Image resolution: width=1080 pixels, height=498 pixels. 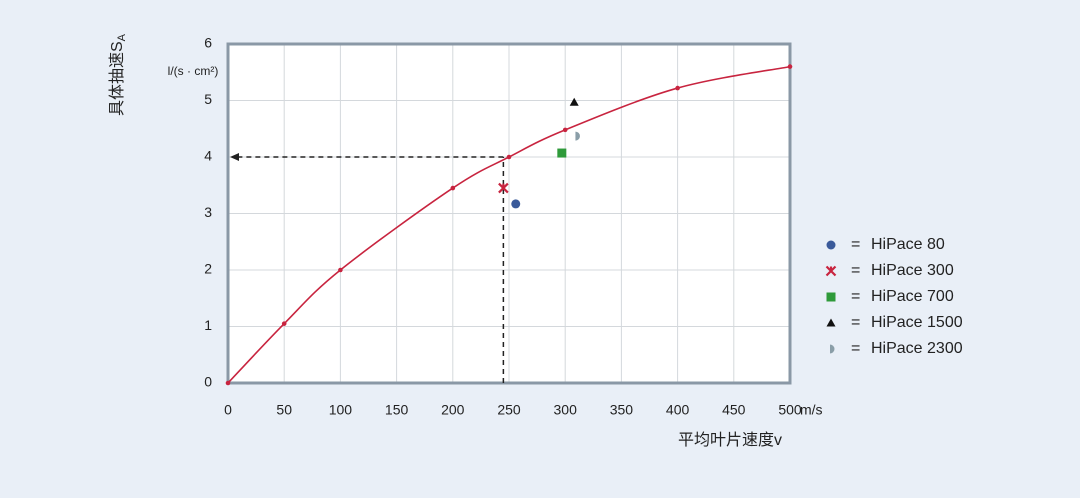 What do you see at coordinates (917, 348) in the screenshot?
I see `legend-label: HiPace 2300` at bounding box center [917, 348].